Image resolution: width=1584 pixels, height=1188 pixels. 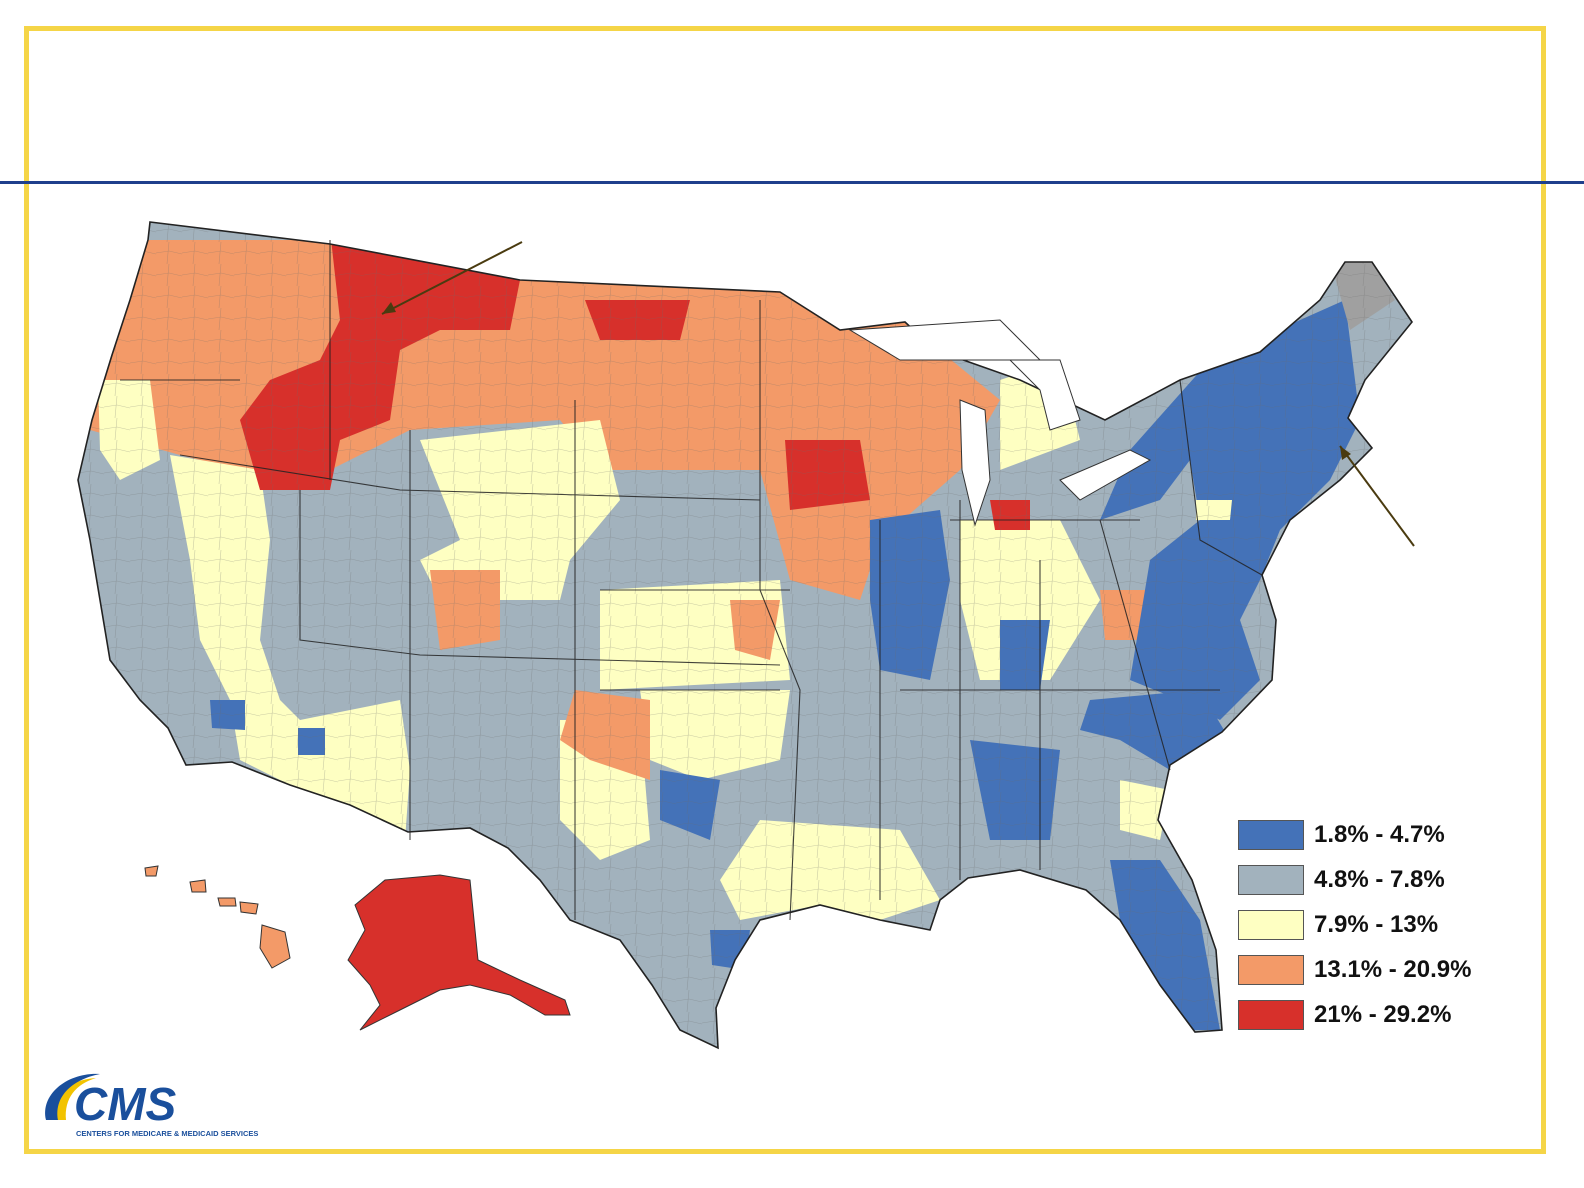 I want to click on legend-item: 1.8% - 4.7%, so click(x=1368, y=834).